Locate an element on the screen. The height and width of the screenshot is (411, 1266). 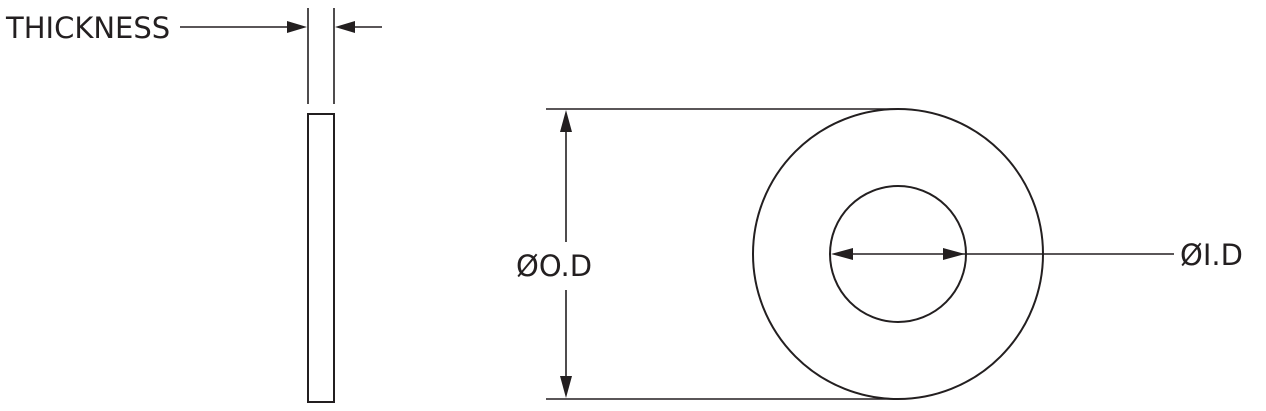
washer-side-profile is located at coordinates (321, 258).